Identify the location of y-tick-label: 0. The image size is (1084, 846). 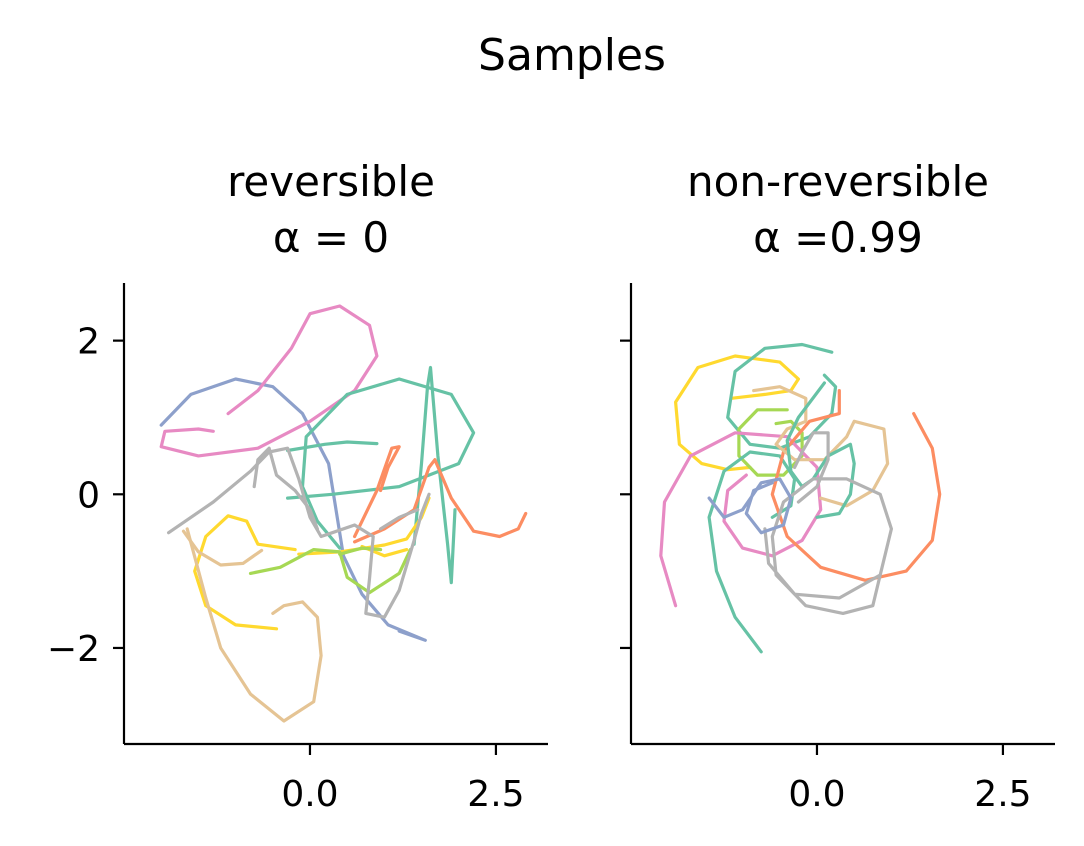
(88, 495).